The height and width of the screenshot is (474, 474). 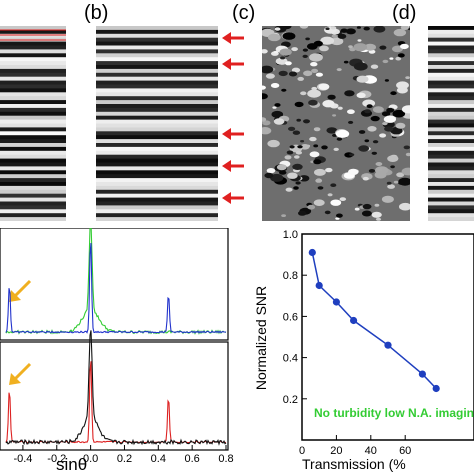 What do you see at coordinates (20, 373) in the screenshot?
I see `orange-arrow-bottom` at bounding box center [20, 373].